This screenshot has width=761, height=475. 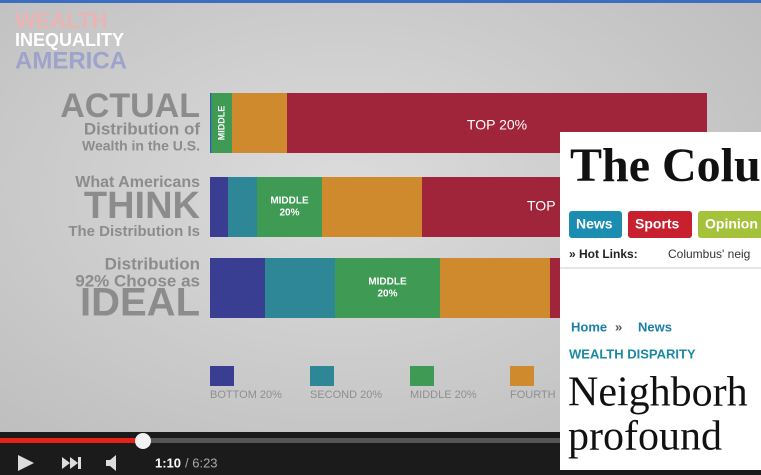 I want to click on play-button, so click(x=26, y=463).